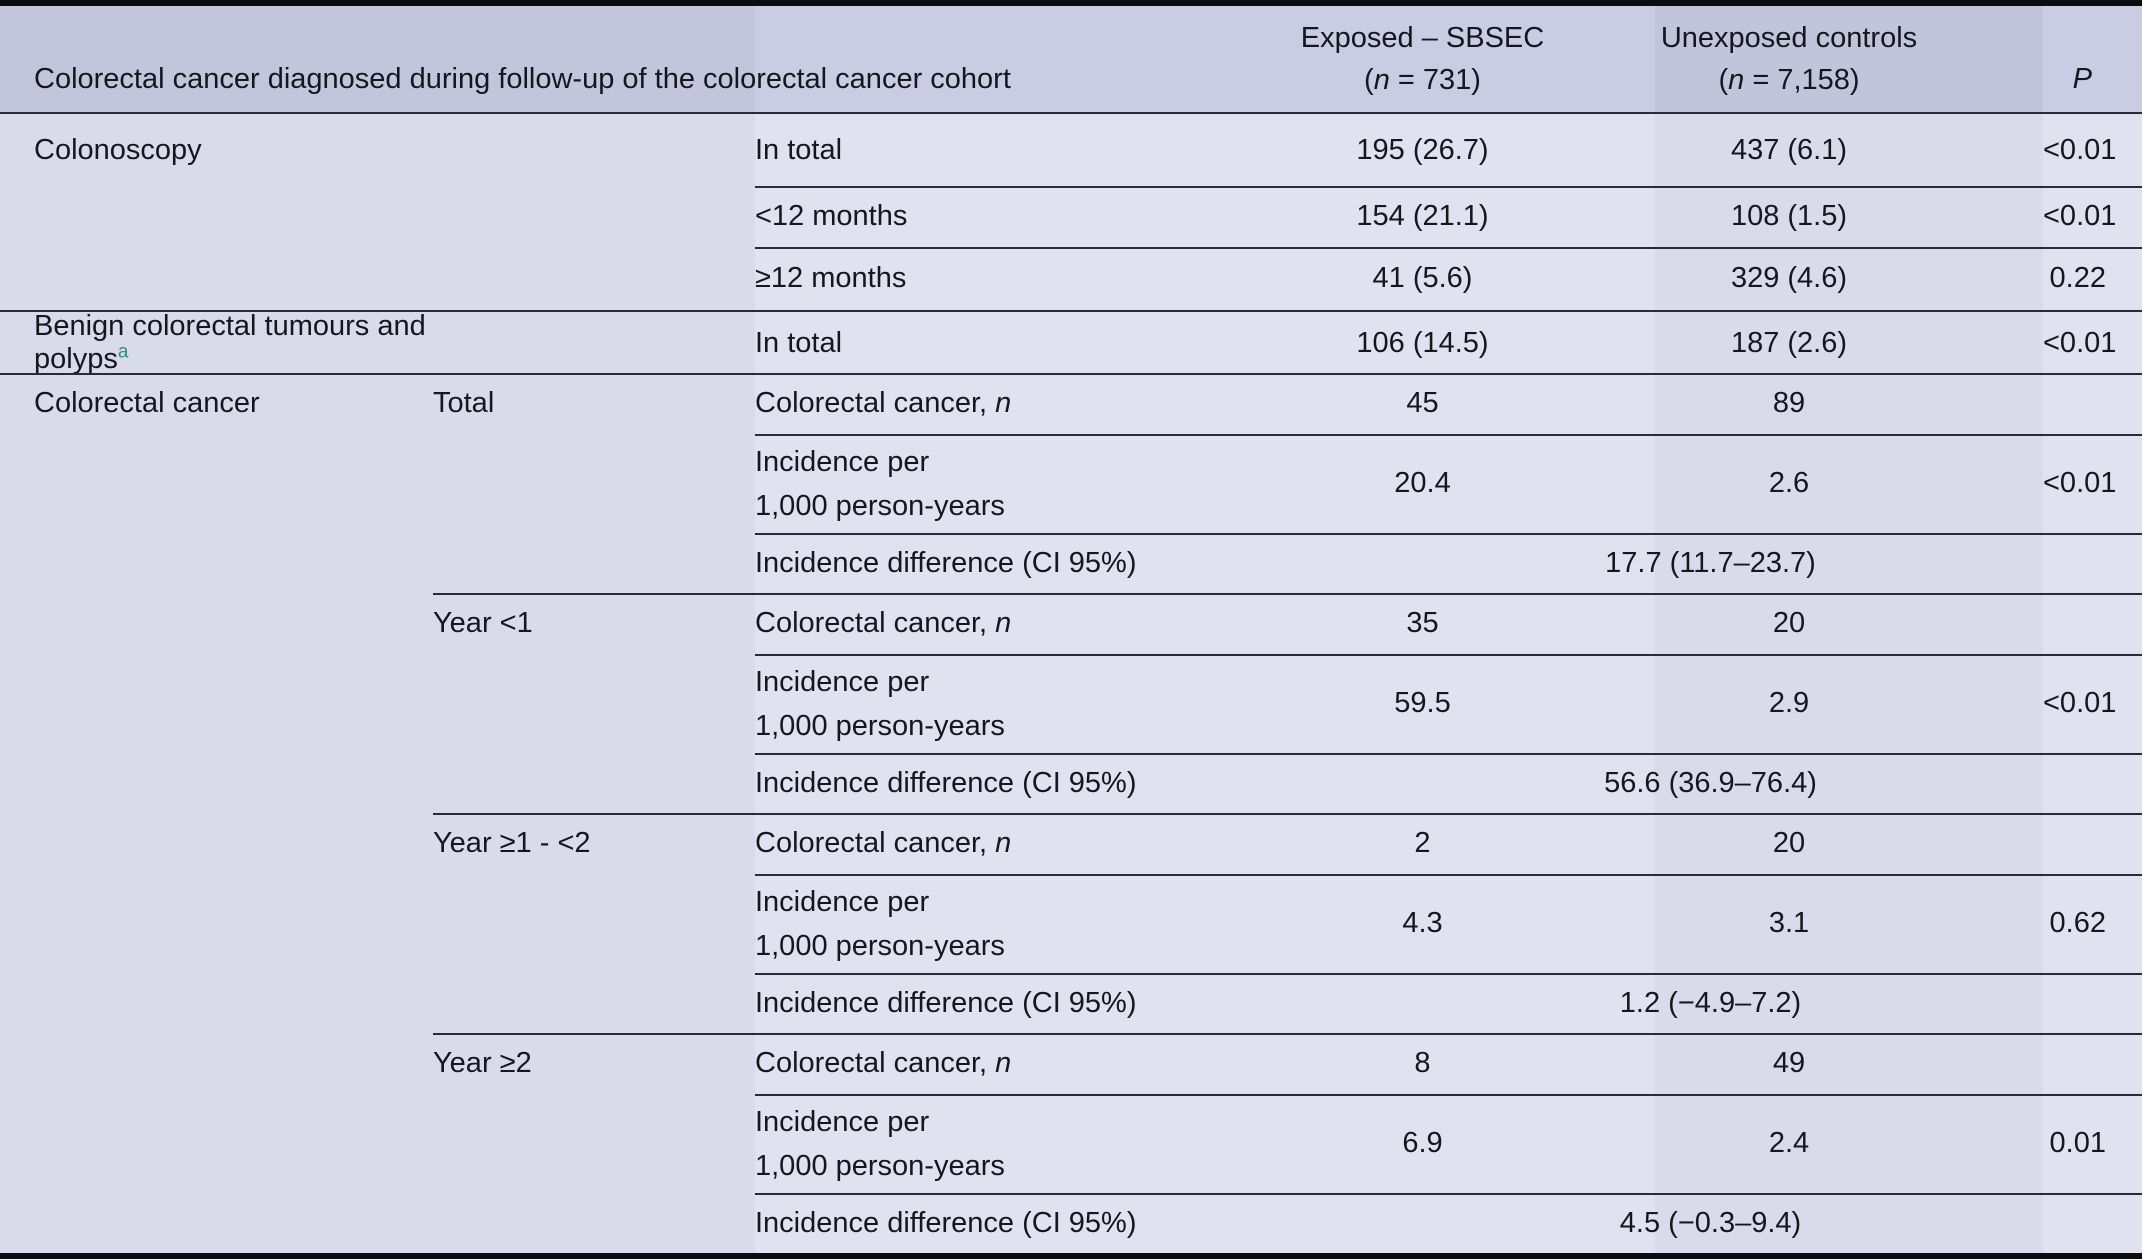  Describe the element at coordinates (1422, 149) in the screenshot. I see `exposed-value: 195 (26.7)` at that location.